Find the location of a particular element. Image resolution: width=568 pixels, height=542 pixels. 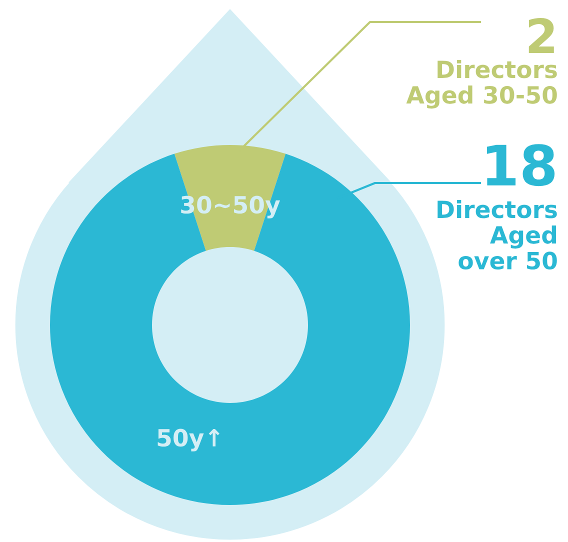

text: Directors Aged over 50 is located at coordinates (497, 235).